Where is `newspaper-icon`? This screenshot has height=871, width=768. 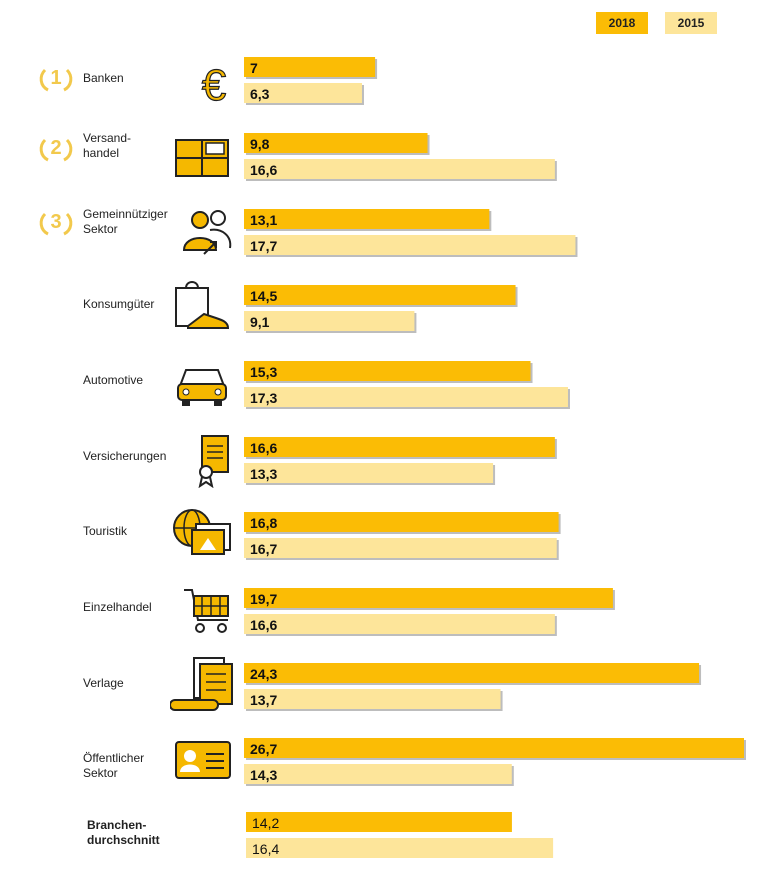
newspaper-icon is located at coordinates (201, 684).